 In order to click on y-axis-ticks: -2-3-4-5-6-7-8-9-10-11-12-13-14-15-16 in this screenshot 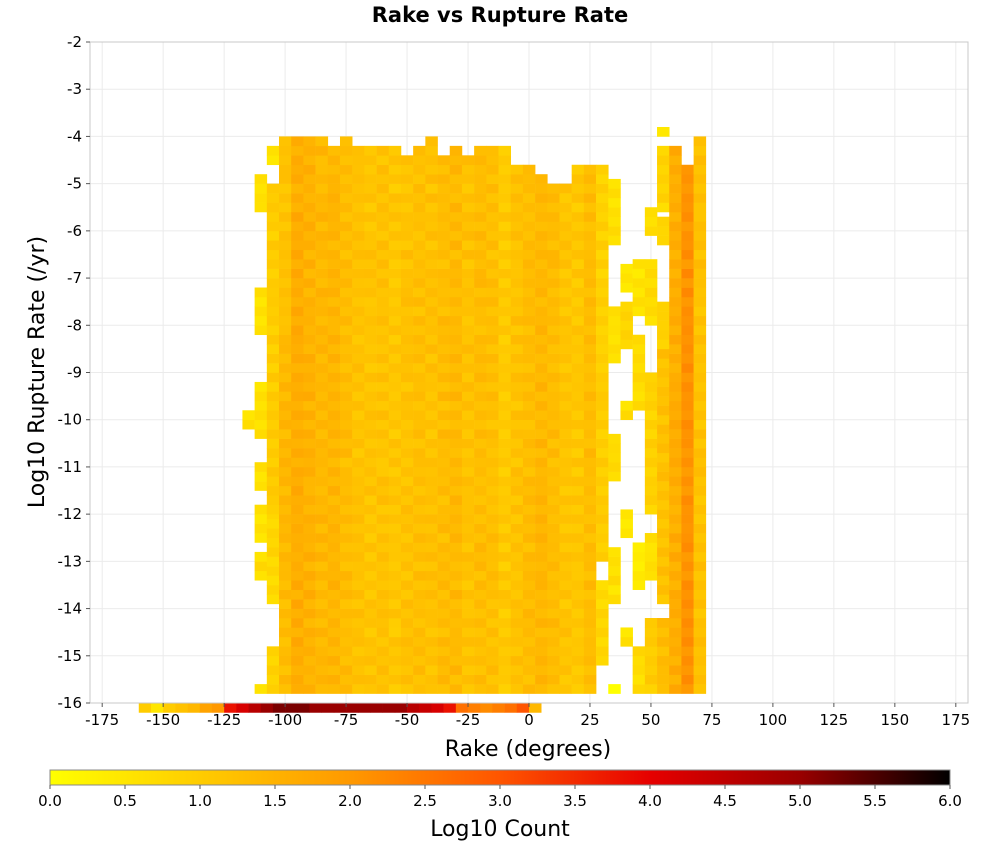, I will do `click(74, 372)`.